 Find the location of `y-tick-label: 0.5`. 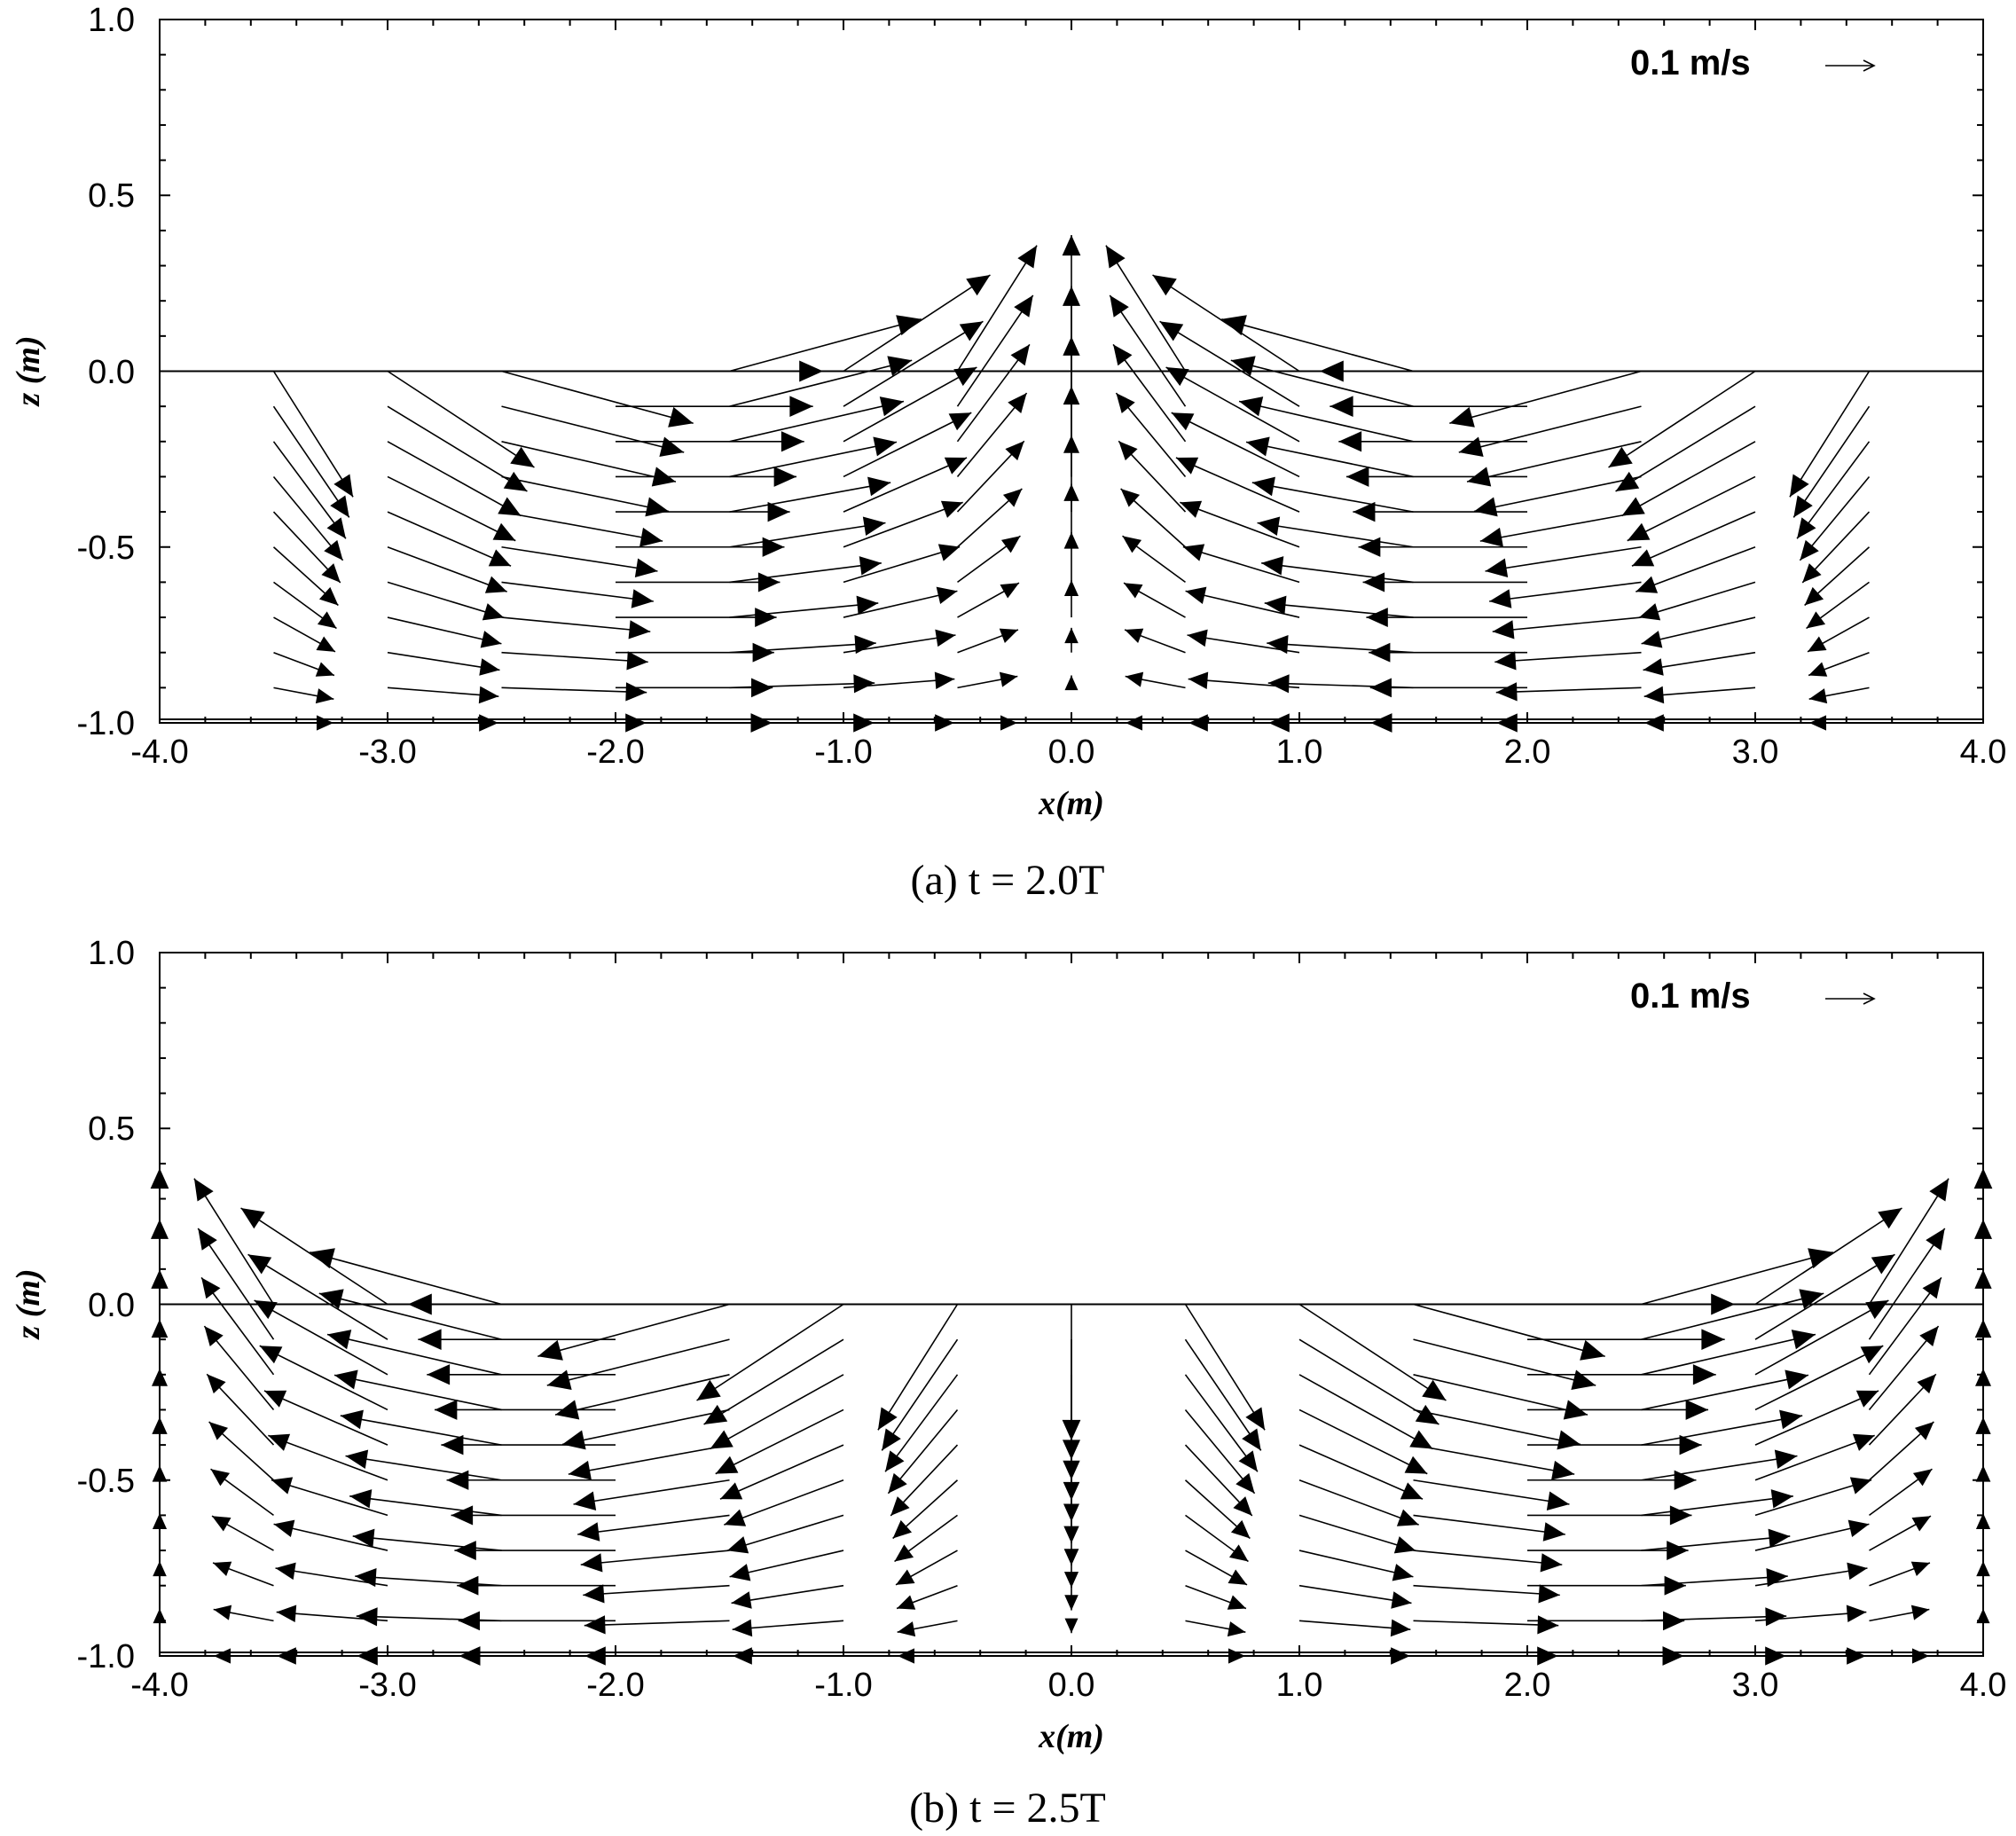

y-tick-label: 0.5 is located at coordinates (112, 196).